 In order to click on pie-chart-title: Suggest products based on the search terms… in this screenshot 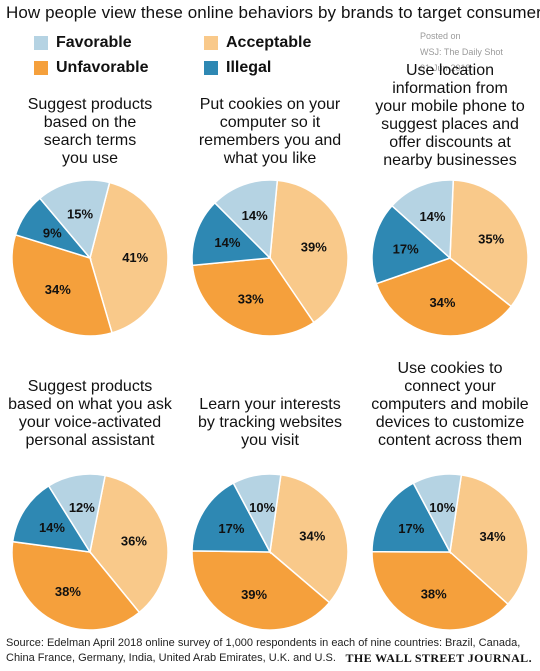, I will do `click(90, 132)`.